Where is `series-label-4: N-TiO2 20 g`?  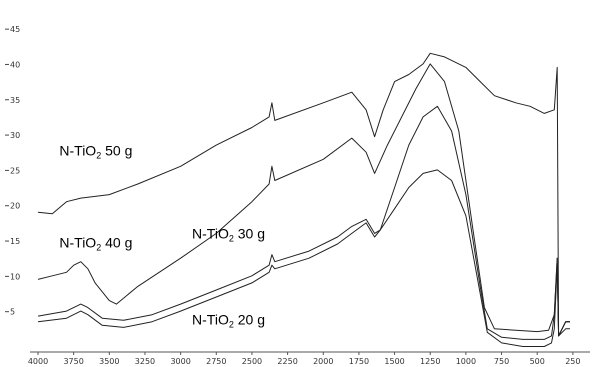 series-label-4: N-TiO2 20 g is located at coordinates (228, 321).